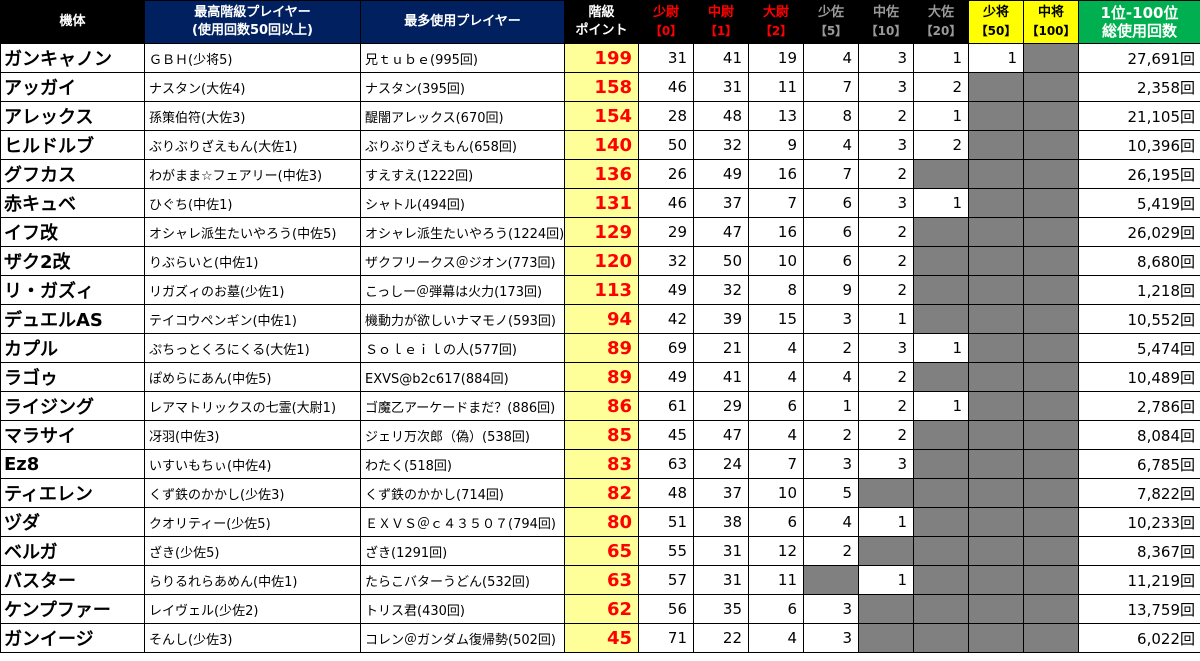 The height and width of the screenshot is (661, 1200). I want to click on top-player: クオリティー(少佐5), so click(252, 522).